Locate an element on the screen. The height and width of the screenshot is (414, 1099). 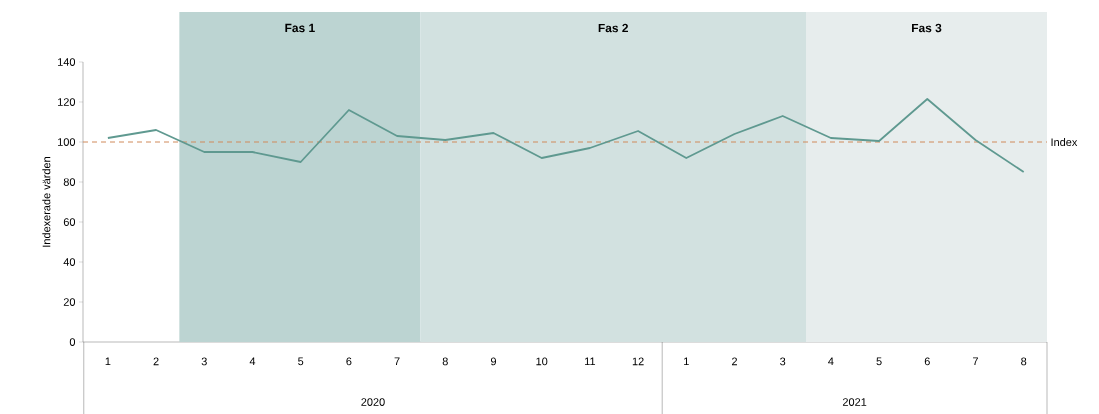
text: 2020 is located at coordinates (373, 402).